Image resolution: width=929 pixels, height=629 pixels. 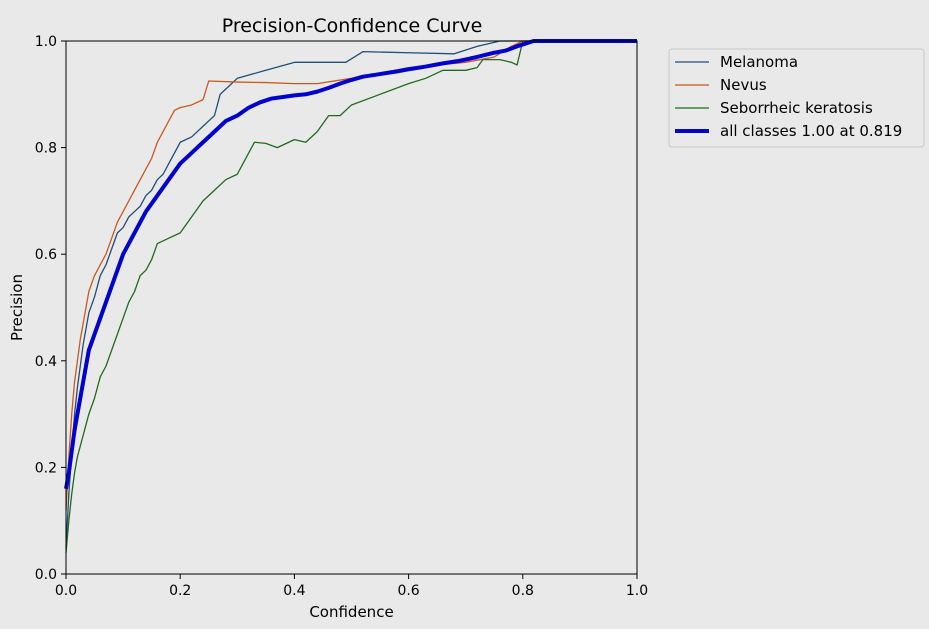 I want to click on x-tick-label: 0.0, so click(x=66, y=591).